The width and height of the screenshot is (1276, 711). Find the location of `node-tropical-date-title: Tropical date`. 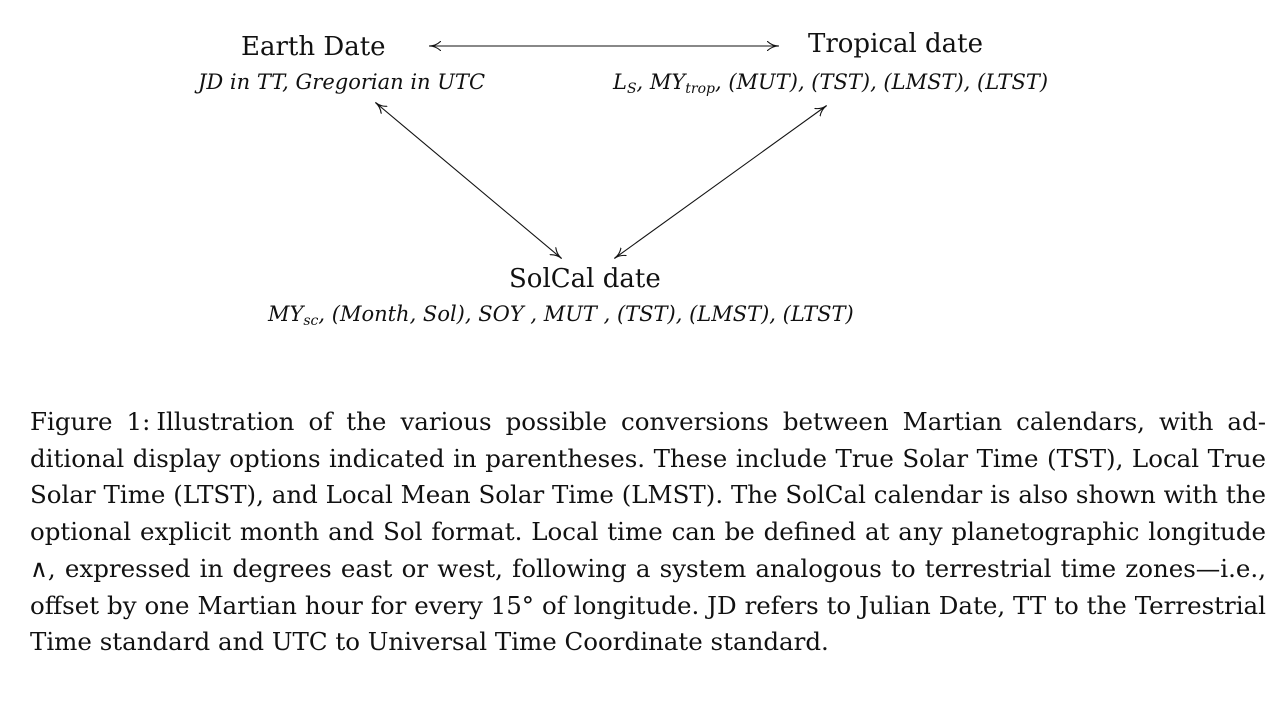

node-tropical-date-title: Tropical date is located at coordinates (896, 44).